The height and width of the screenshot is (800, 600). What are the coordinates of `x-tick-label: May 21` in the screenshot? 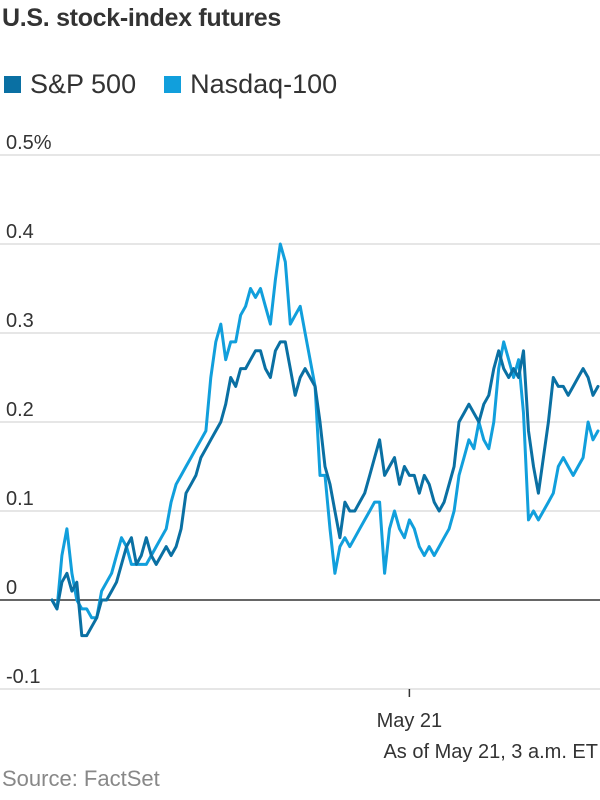 It's located at (410, 721).